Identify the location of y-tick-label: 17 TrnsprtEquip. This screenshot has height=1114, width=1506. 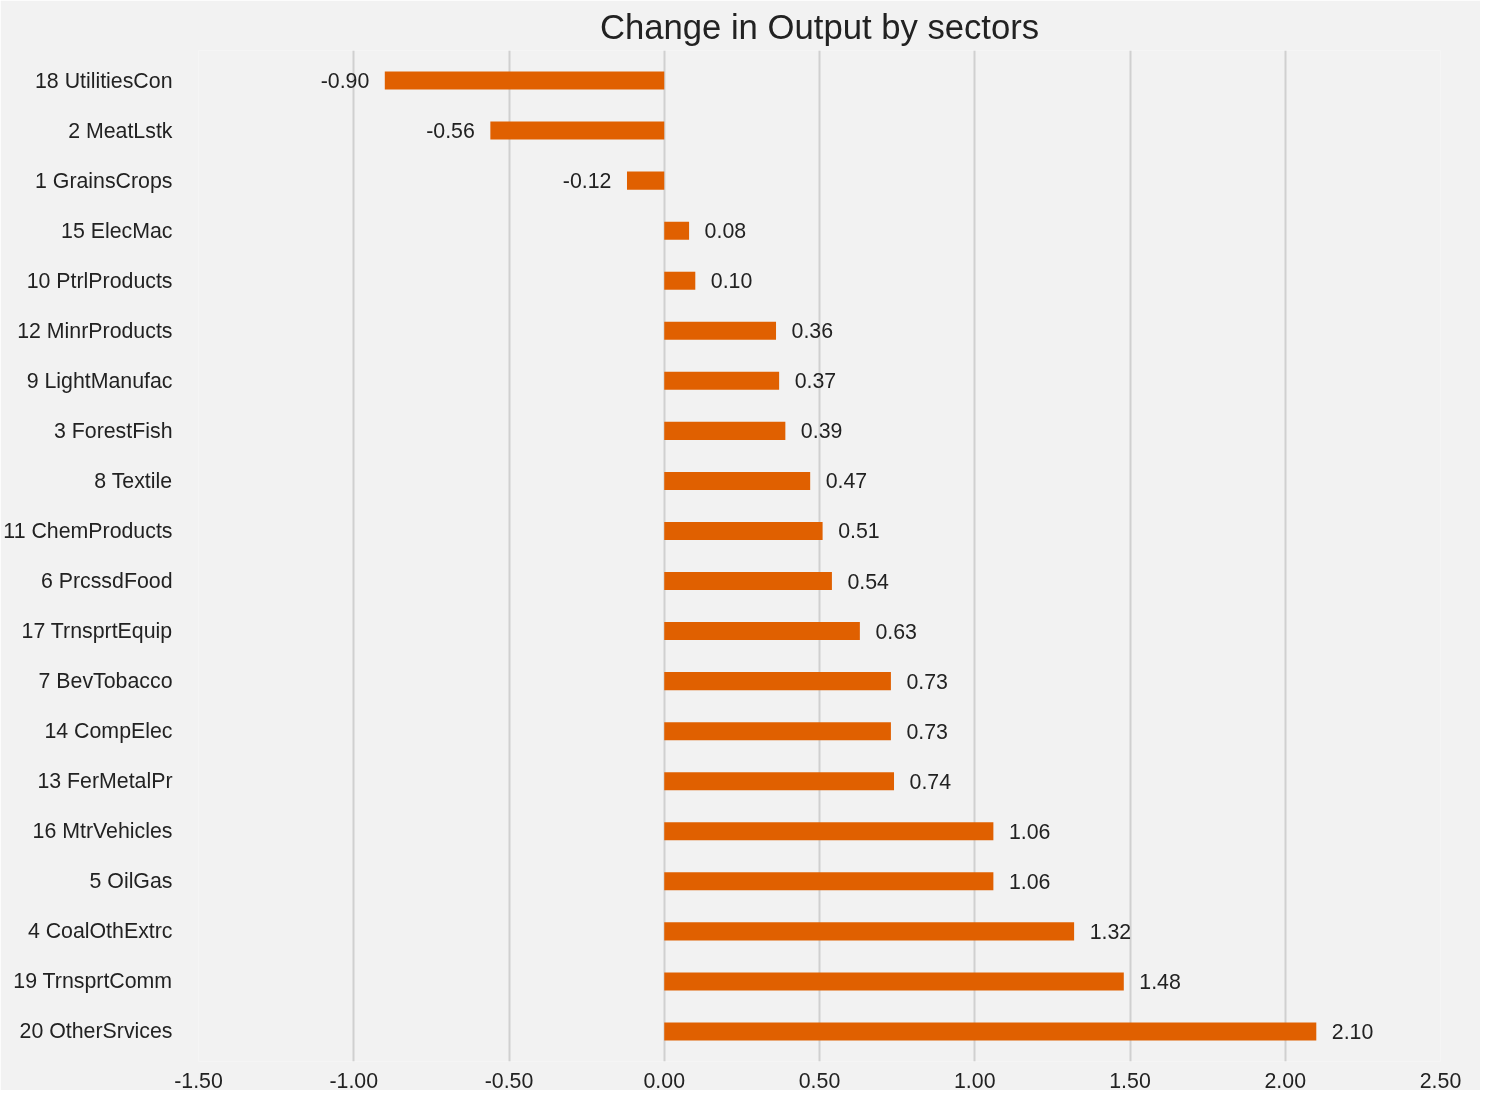
(97, 631).